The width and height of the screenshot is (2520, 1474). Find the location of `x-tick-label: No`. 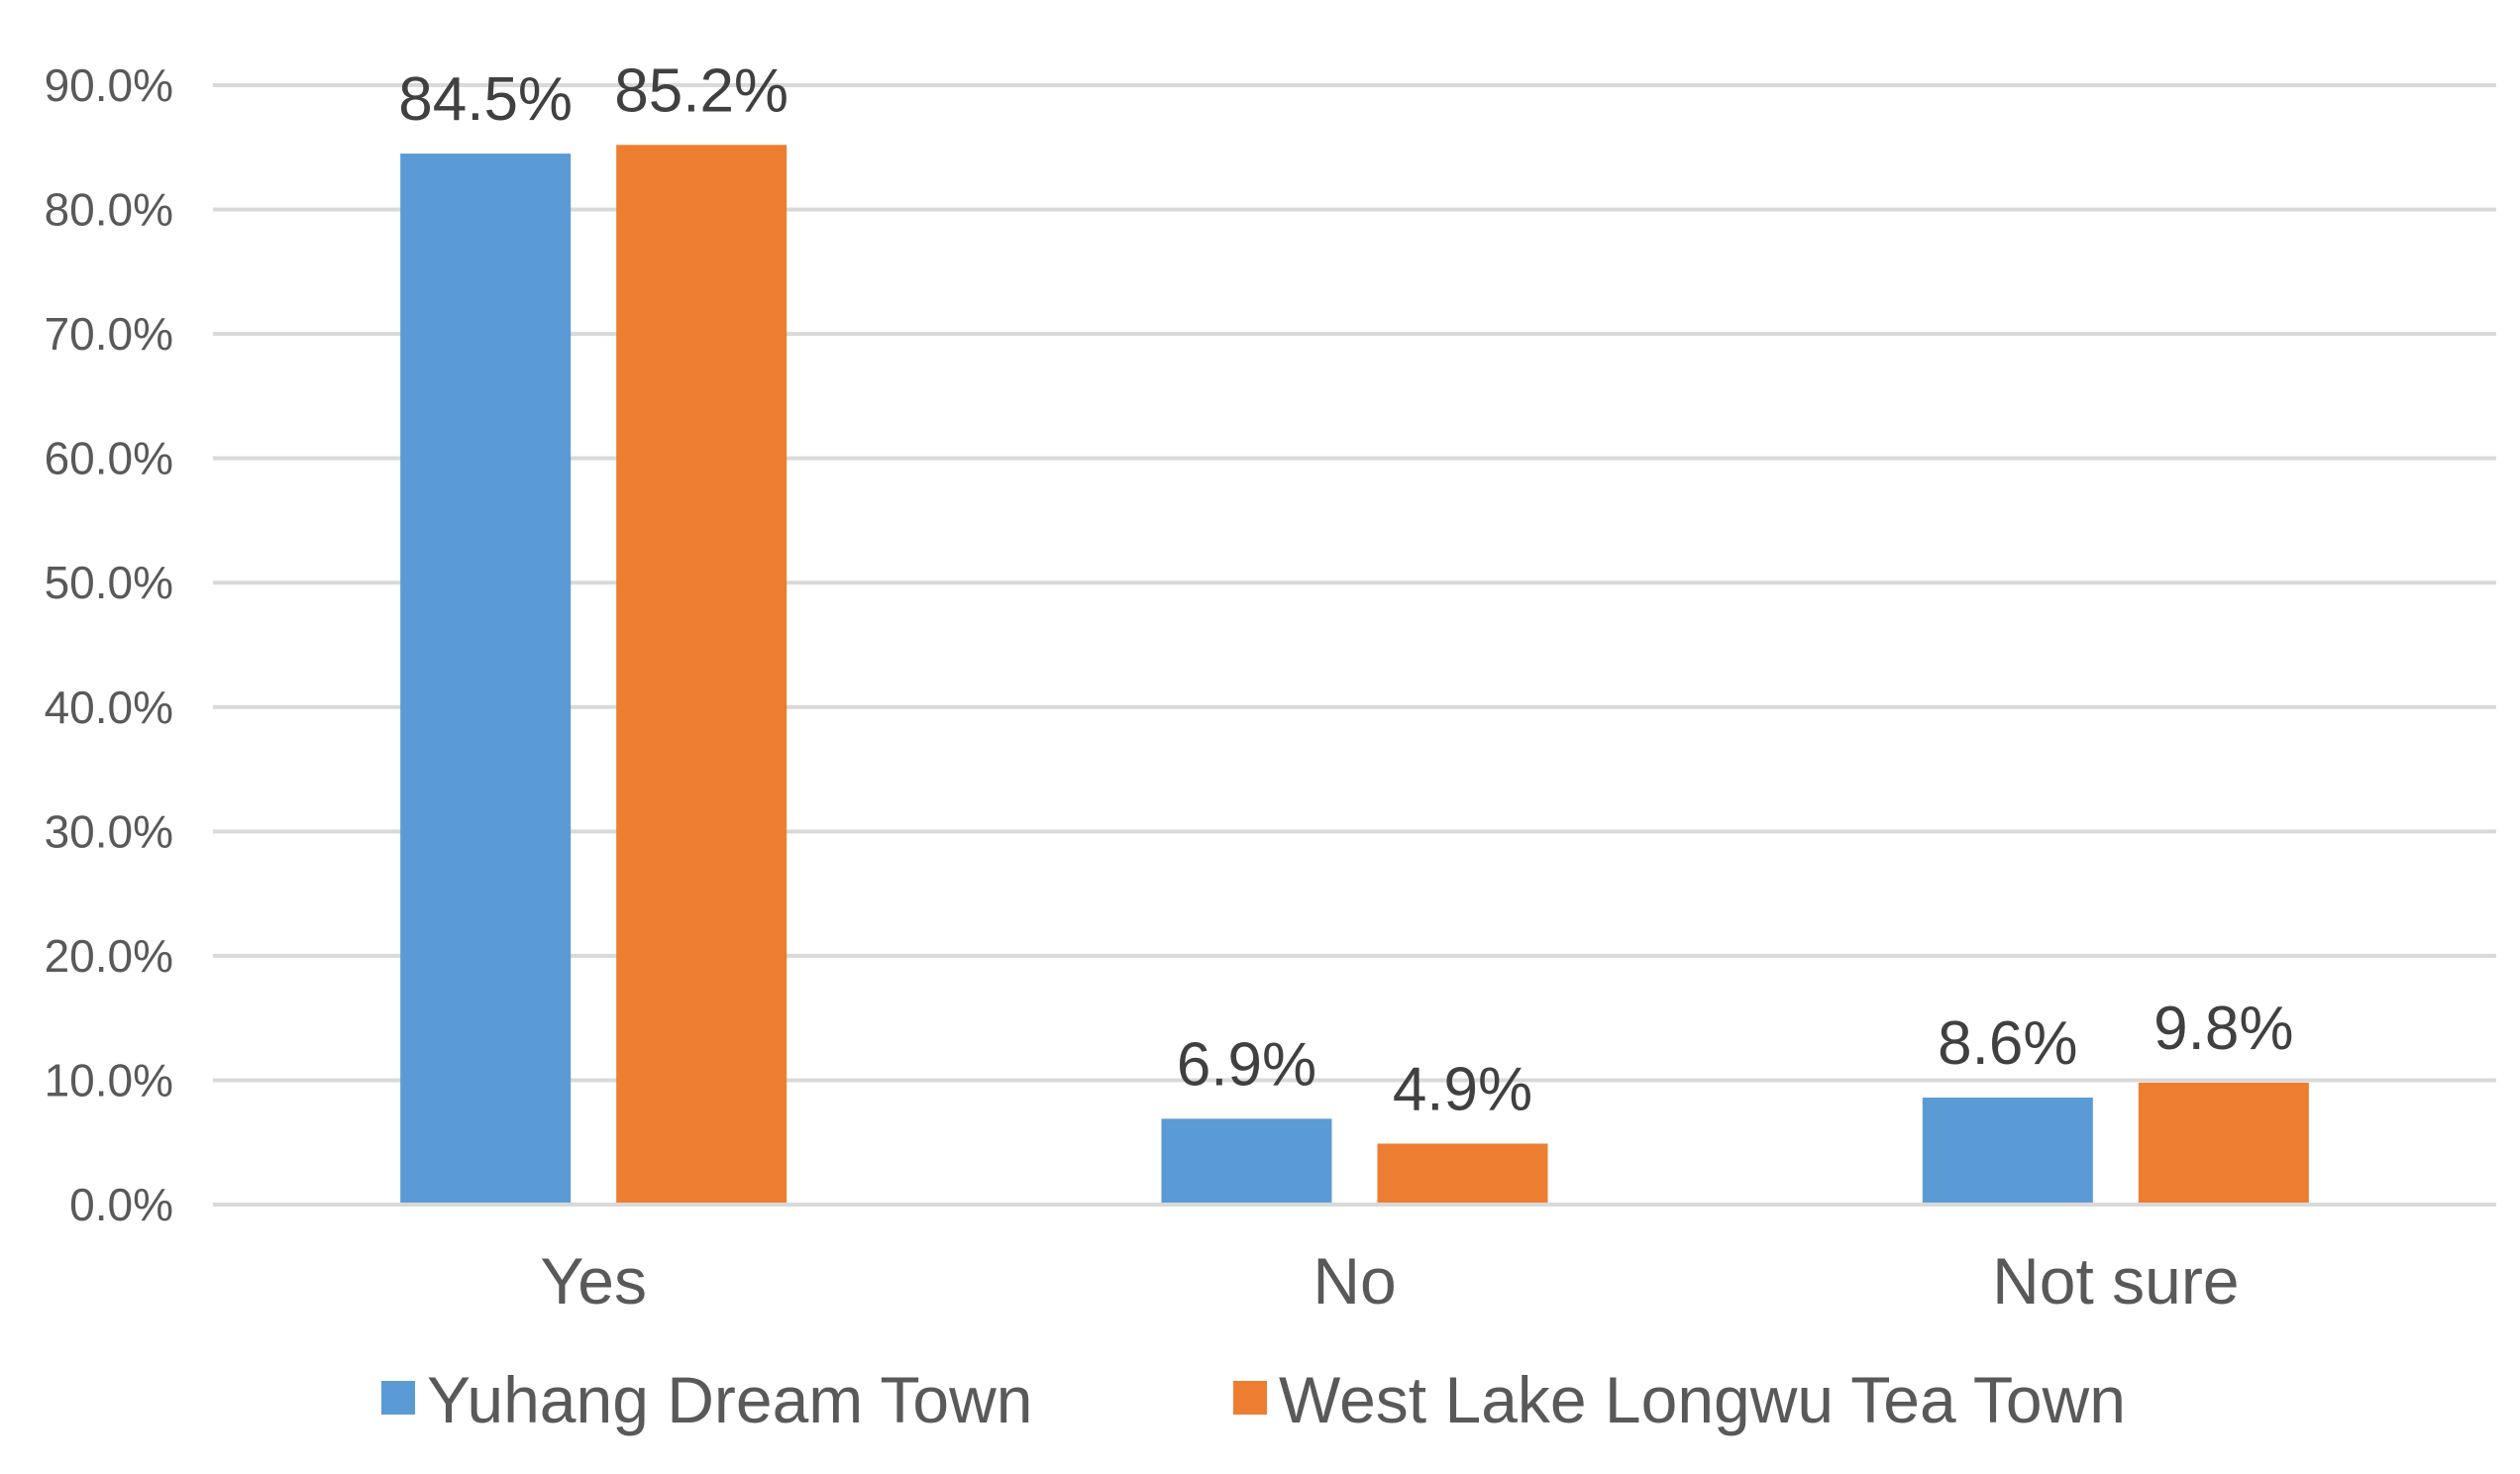

x-tick-label: No is located at coordinates (1354, 1280).